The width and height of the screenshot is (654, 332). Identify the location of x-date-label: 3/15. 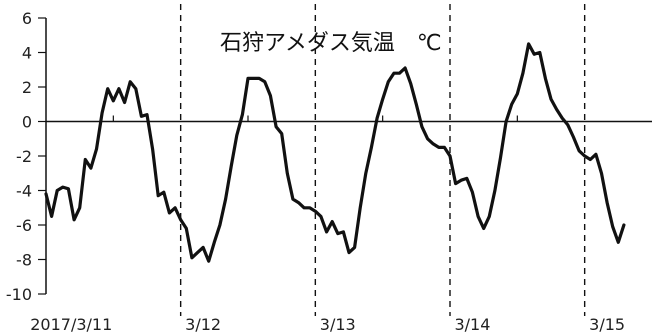
(607, 323).